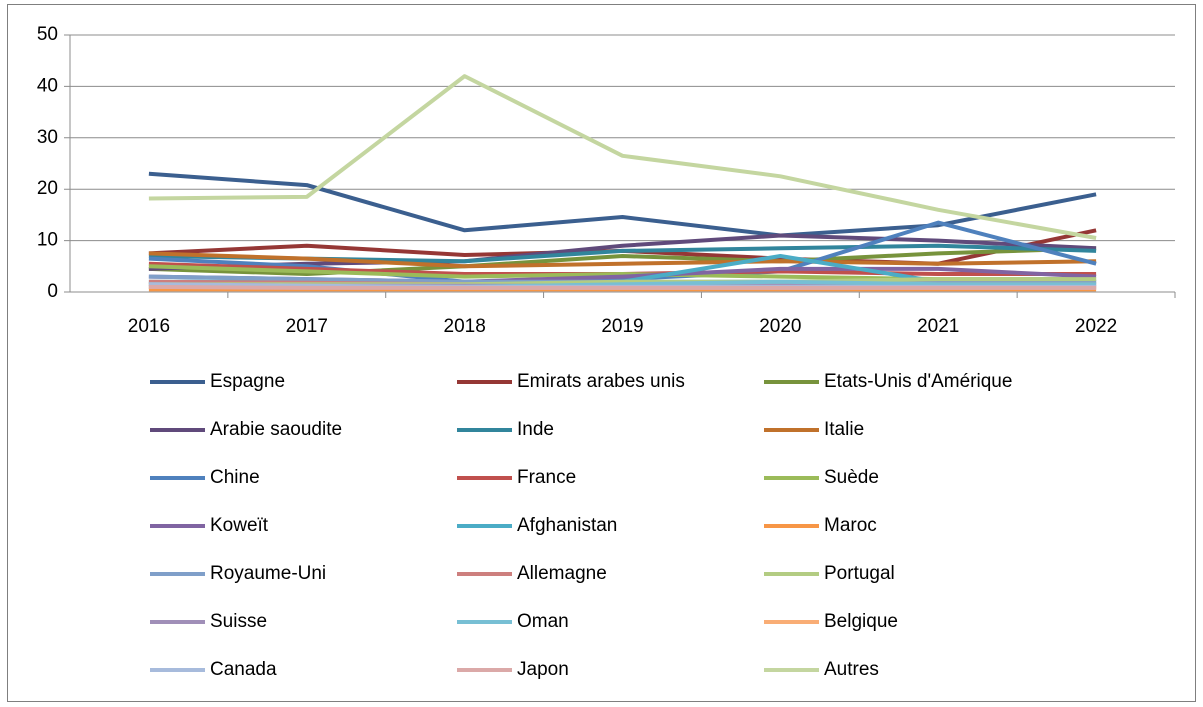  What do you see at coordinates (238, 621) in the screenshot?
I see `legend-label: Suisse` at bounding box center [238, 621].